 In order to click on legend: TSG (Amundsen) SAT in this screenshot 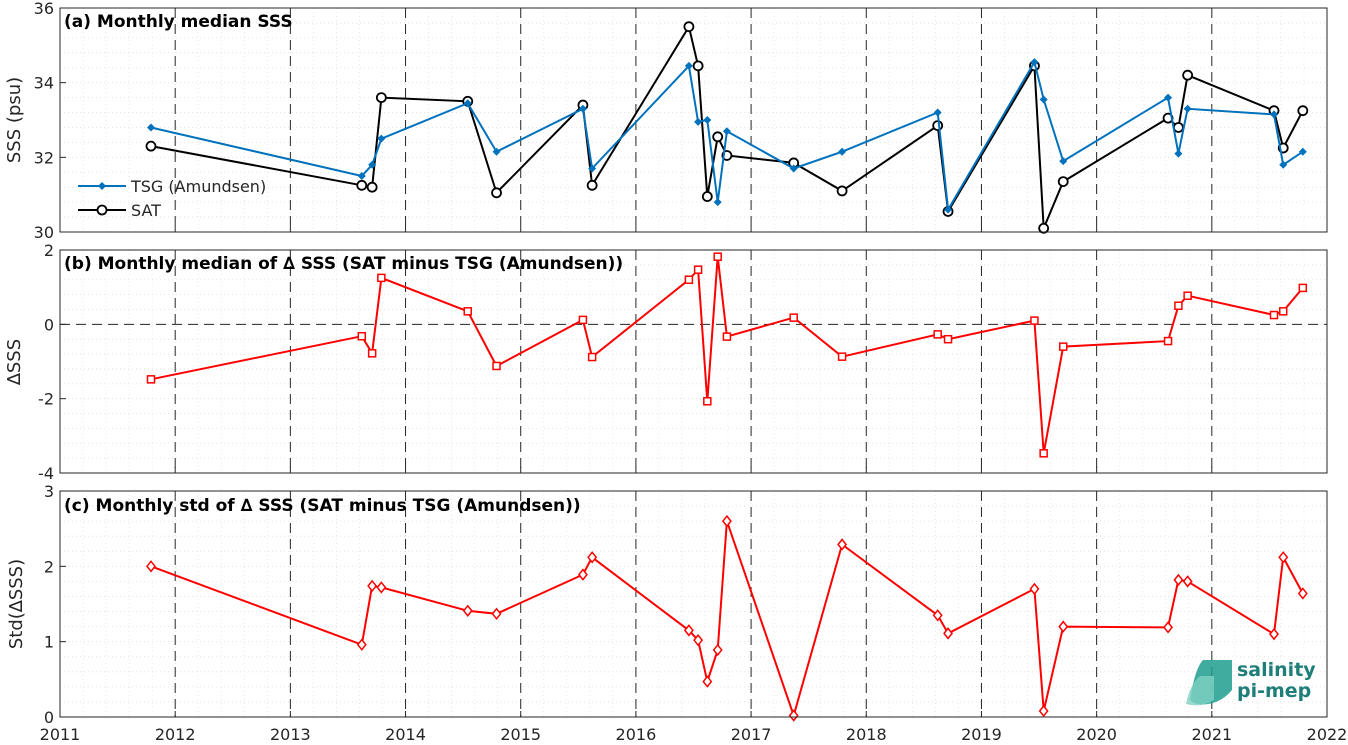, I will do `click(172, 198)`.